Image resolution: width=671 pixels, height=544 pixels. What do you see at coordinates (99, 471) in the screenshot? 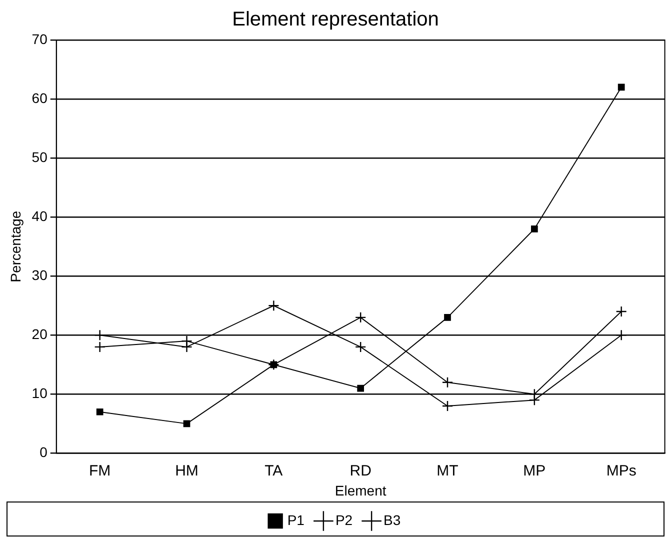
I see `x-tick-label: FM` at bounding box center [99, 471].